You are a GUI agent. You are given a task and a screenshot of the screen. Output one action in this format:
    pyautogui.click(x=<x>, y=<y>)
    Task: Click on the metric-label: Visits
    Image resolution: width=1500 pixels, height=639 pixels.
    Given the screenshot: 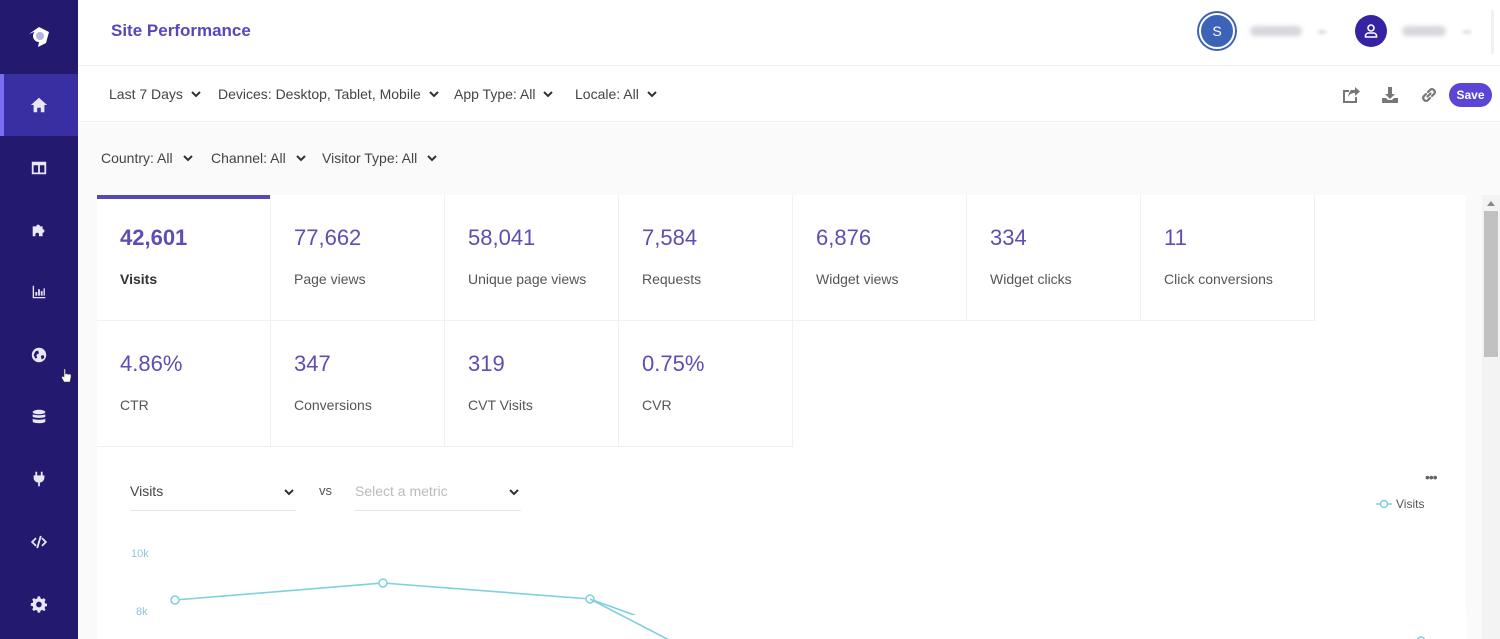 What is the action you would take?
    pyautogui.click(x=139, y=279)
    